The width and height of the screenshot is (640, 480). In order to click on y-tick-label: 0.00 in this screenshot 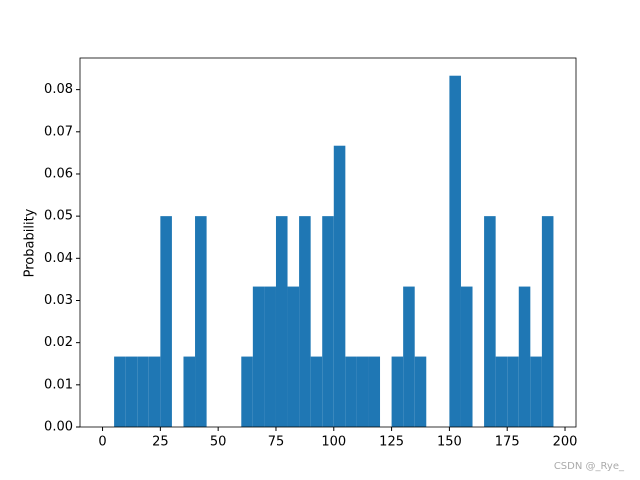, I will do `click(58, 427)`.